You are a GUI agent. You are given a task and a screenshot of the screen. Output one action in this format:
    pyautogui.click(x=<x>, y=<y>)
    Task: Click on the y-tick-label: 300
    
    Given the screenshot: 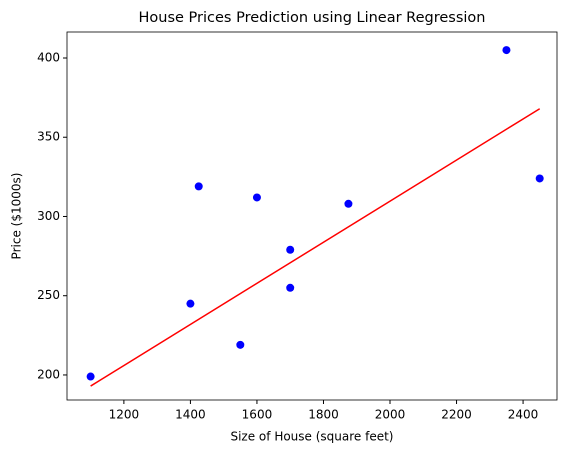 What is the action you would take?
    pyautogui.click(x=48, y=216)
    